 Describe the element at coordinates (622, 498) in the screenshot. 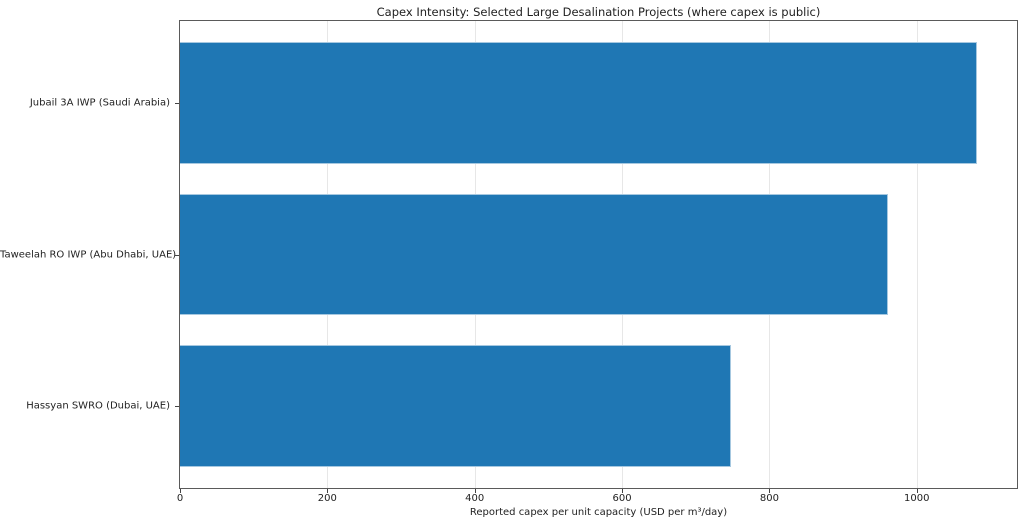

I see `x-tick-label: 600` at that location.